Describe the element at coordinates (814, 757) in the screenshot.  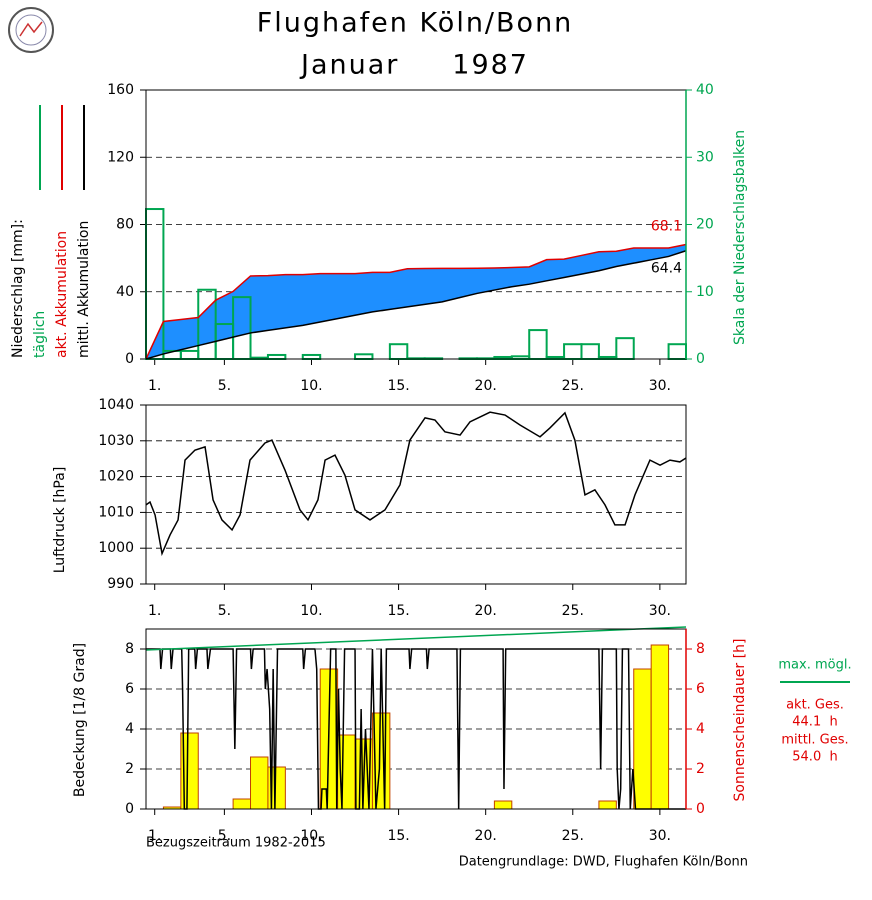
I see `stat-value: 54.0 h` at that location.